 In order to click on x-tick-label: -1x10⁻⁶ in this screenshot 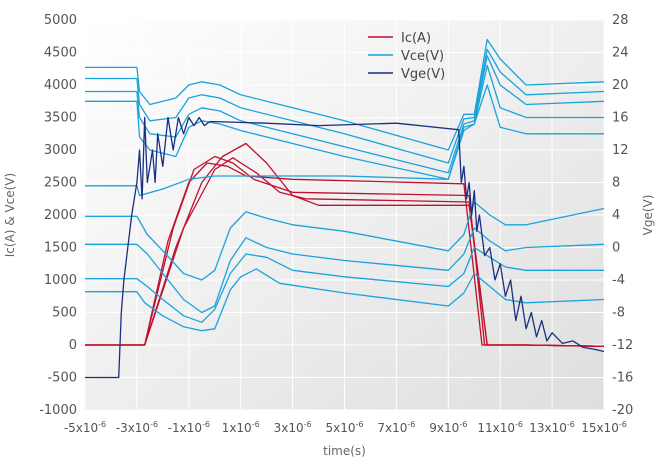, I will do `click(189, 427)`.